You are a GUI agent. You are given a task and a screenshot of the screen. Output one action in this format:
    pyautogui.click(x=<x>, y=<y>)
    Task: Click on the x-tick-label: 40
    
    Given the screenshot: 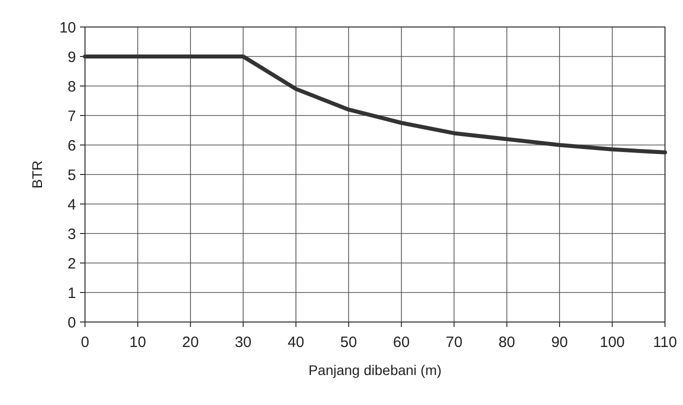 What is the action you would take?
    pyautogui.click(x=296, y=342)
    